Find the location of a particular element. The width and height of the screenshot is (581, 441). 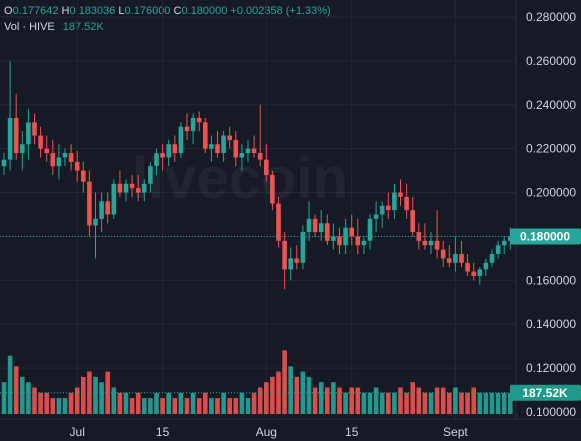

volume-value: 187.52K is located at coordinates (83, 27).